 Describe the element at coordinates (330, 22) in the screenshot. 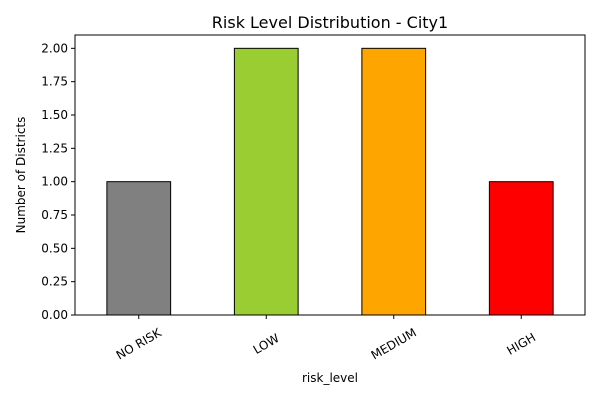

I see `chart-title: Risk Level Distribution - City1` at that location.